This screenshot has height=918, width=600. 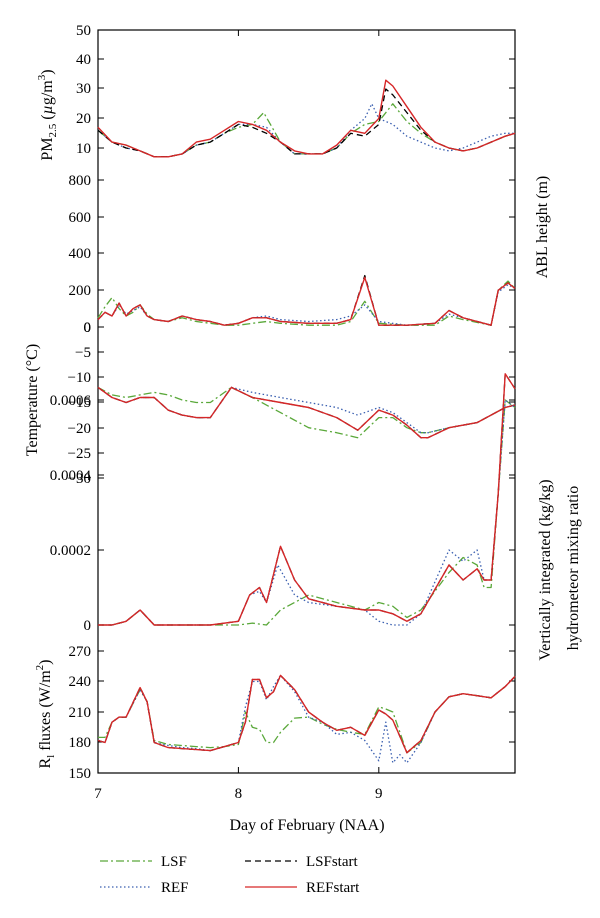 I want to click on pm25-axis-label: PM2.5 (µg/m3), so click(x=47, y=114).